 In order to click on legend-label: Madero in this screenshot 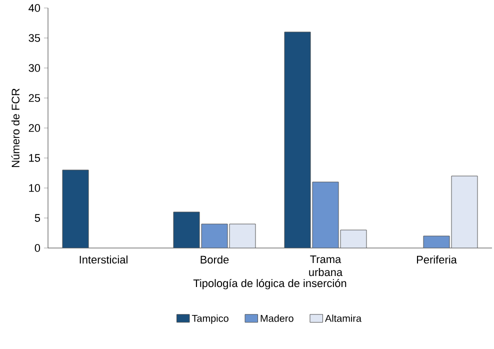, I will do `click(277, 318)`.